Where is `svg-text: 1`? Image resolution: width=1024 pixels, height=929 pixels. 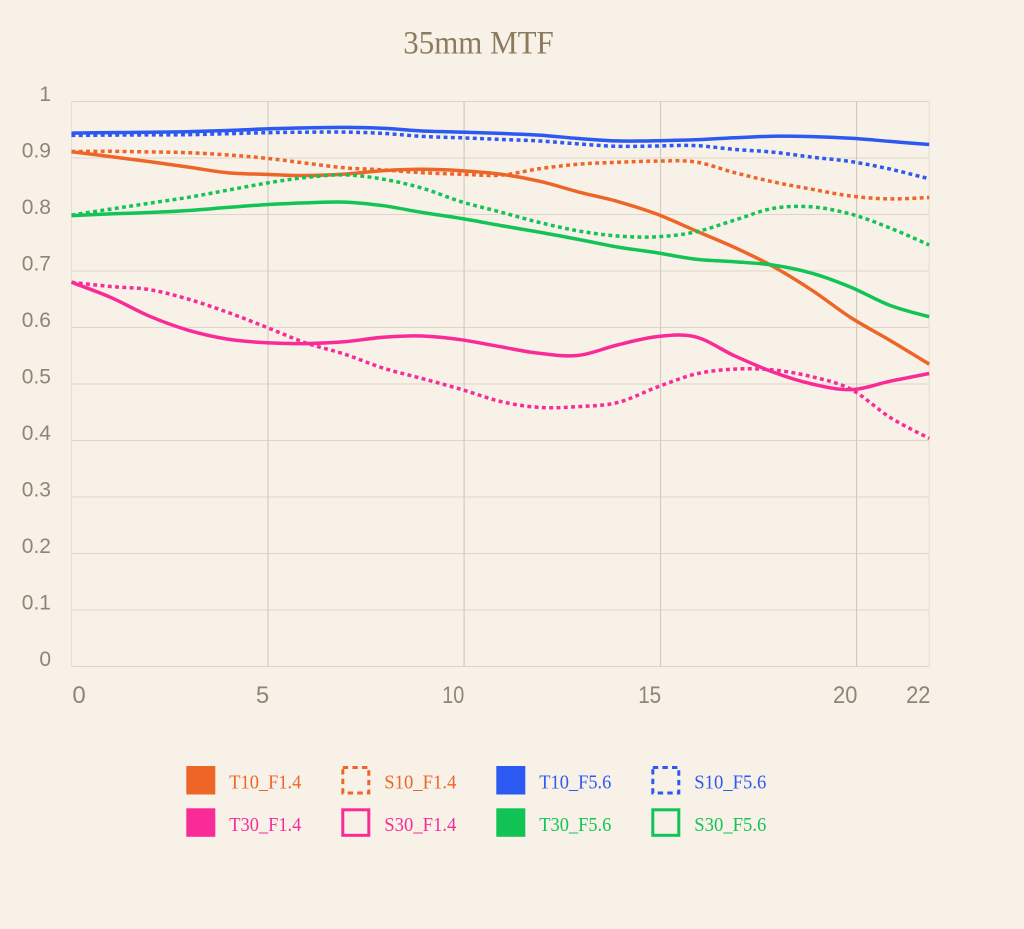 svg-text: 1 is located at coordinates (45, 94).